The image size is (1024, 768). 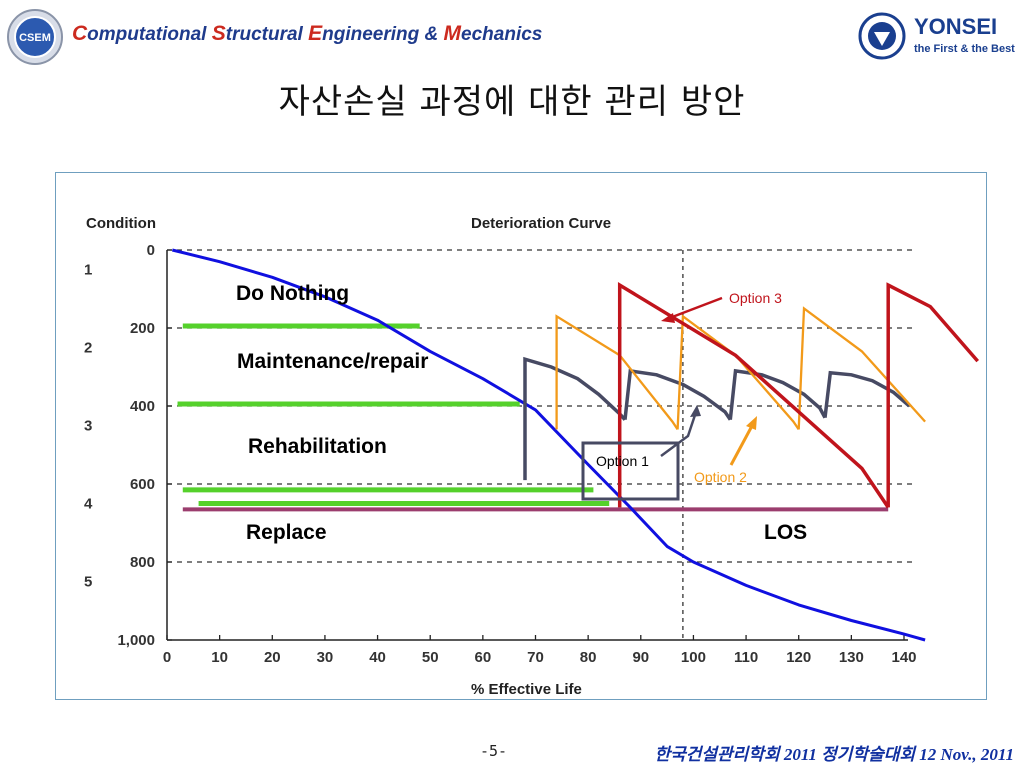 What do you see at coordinates (315, 33) in the screenshot?
I see `org-initial: E` at bounding box center [315, 33].